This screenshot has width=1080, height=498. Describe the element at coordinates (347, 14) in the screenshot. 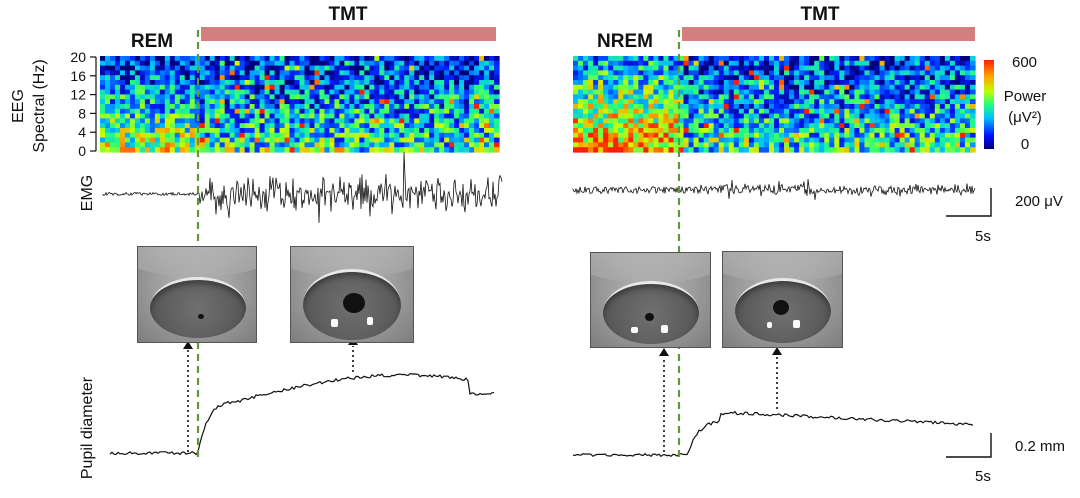

I see `left-tmt-label: TMT` at that location.